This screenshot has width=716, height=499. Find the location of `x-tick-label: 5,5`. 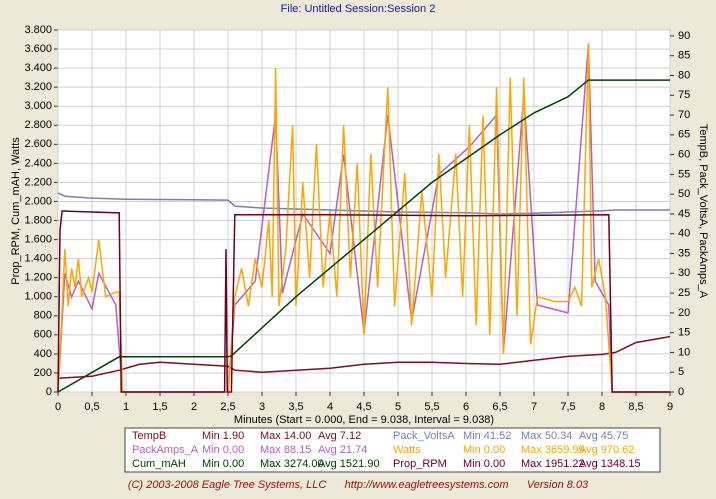

x-tick-label: 5,5 is located at coordinates (431, 407).